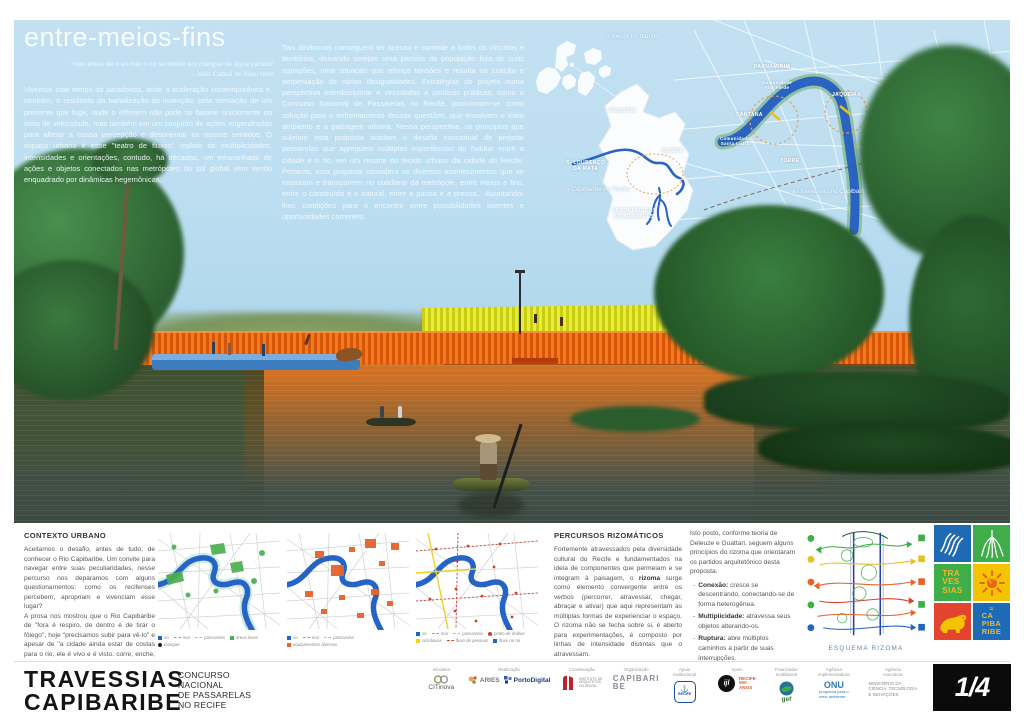 The image size is (1024, 723). Describe the element at coordinates (737, 680) in the screenshot. I see `sponsor-group-apoio: Apoio ijl RECIFE 500 ANOS` at that location.